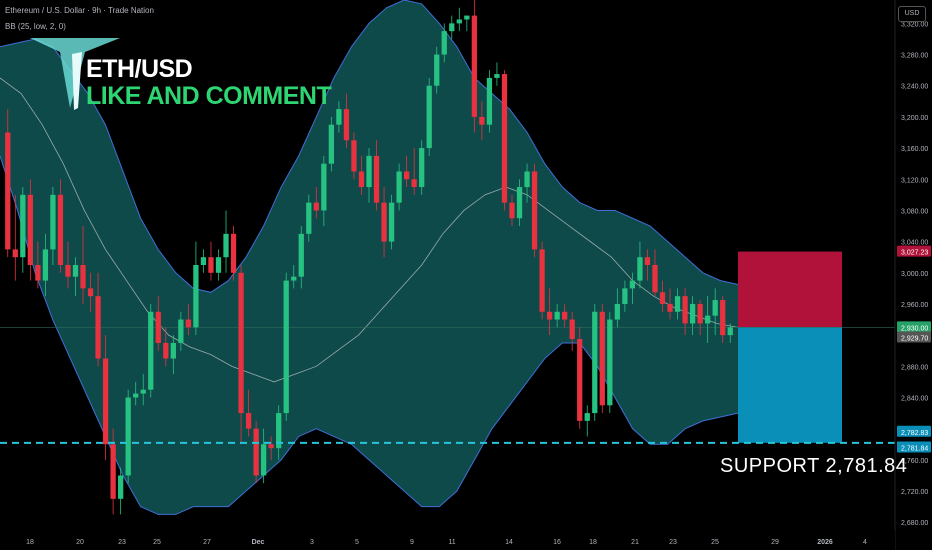  What do you see at coordinates (75, 74) in the screenshot?
I see `logo-icon` at bounding box center [75, 74].